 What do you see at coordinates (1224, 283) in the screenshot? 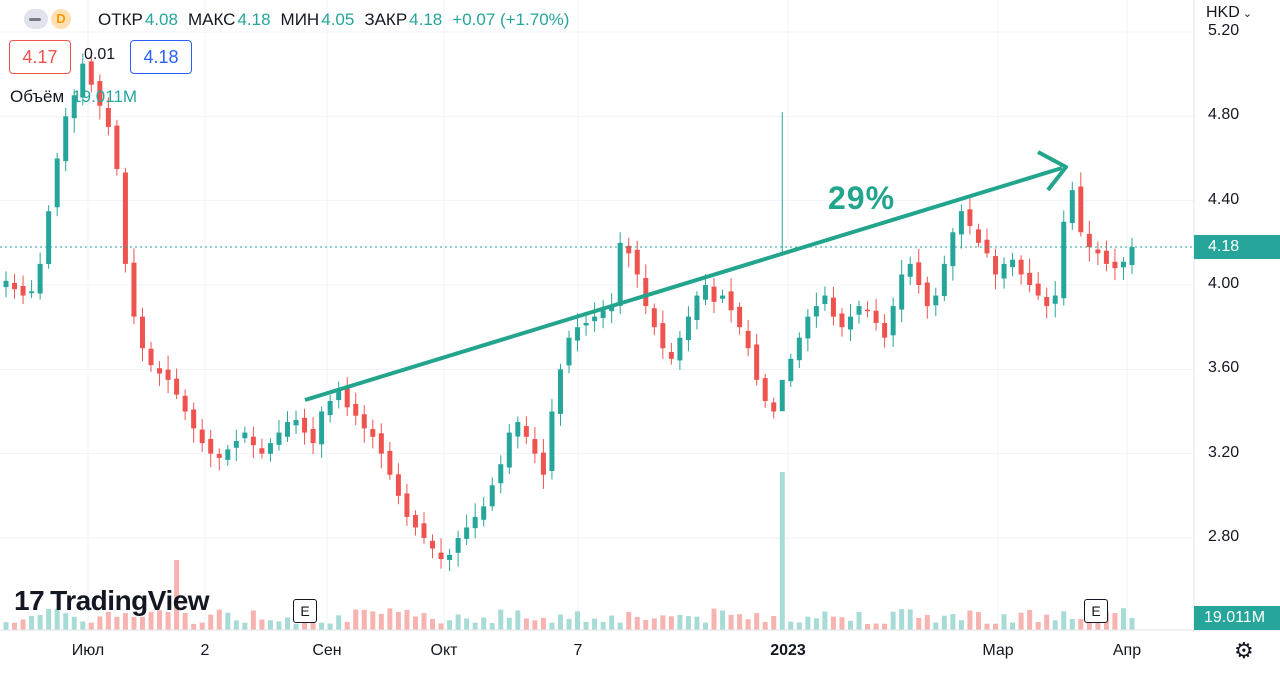
I see `y-tick-label: 4.00` at bounding box center [1224, 283].